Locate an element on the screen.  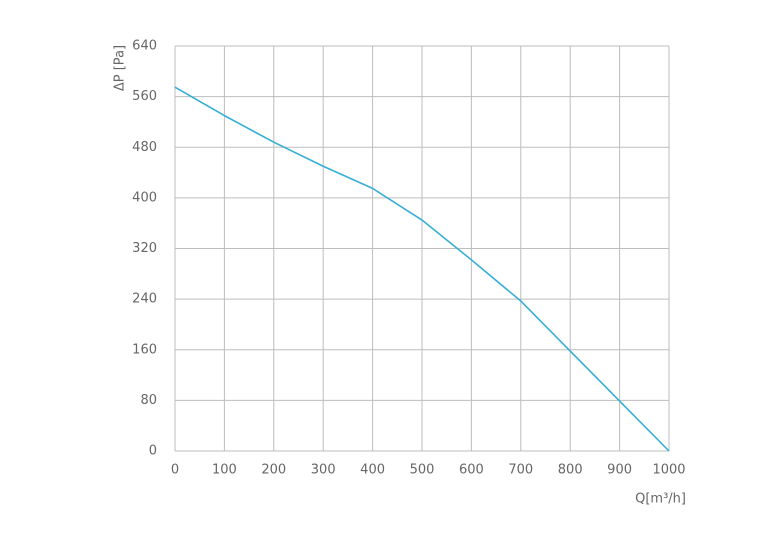
y-tick-label: 560 is located at coordinates (144, 96).